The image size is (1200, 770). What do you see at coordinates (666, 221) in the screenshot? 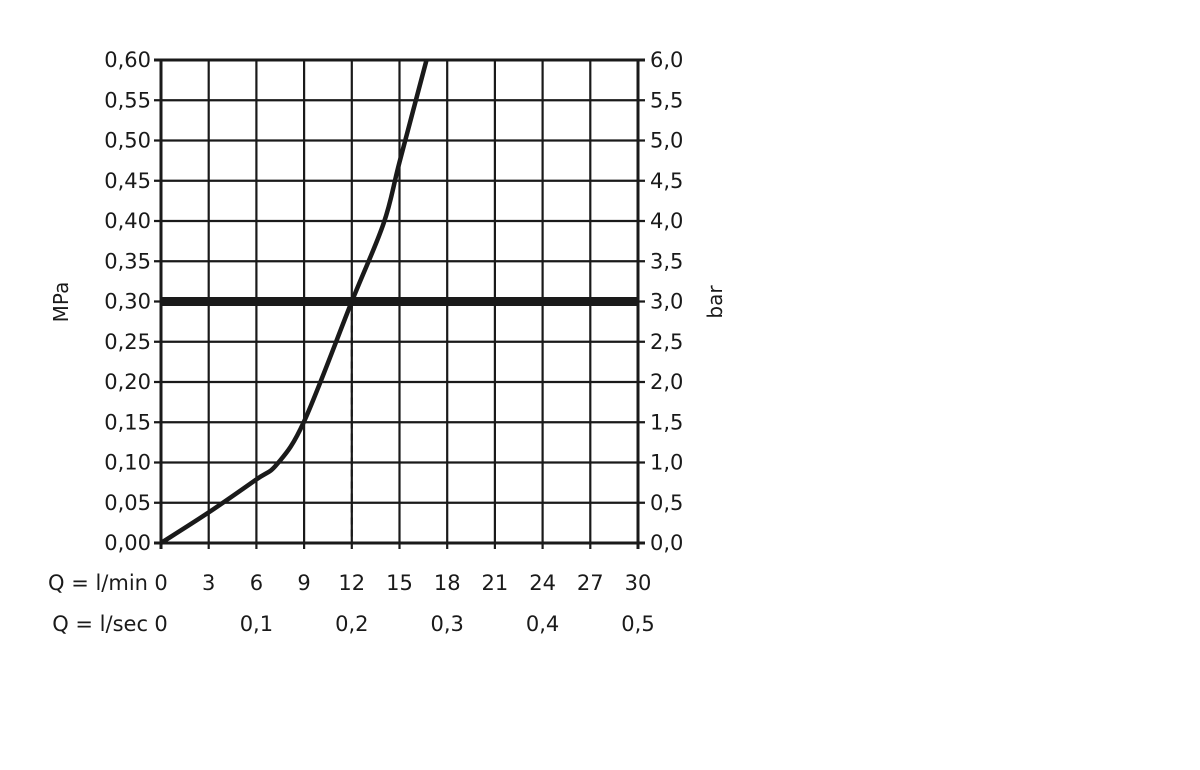
I see `y2-tick-label: 4,0` at bounding box center [666, 221].